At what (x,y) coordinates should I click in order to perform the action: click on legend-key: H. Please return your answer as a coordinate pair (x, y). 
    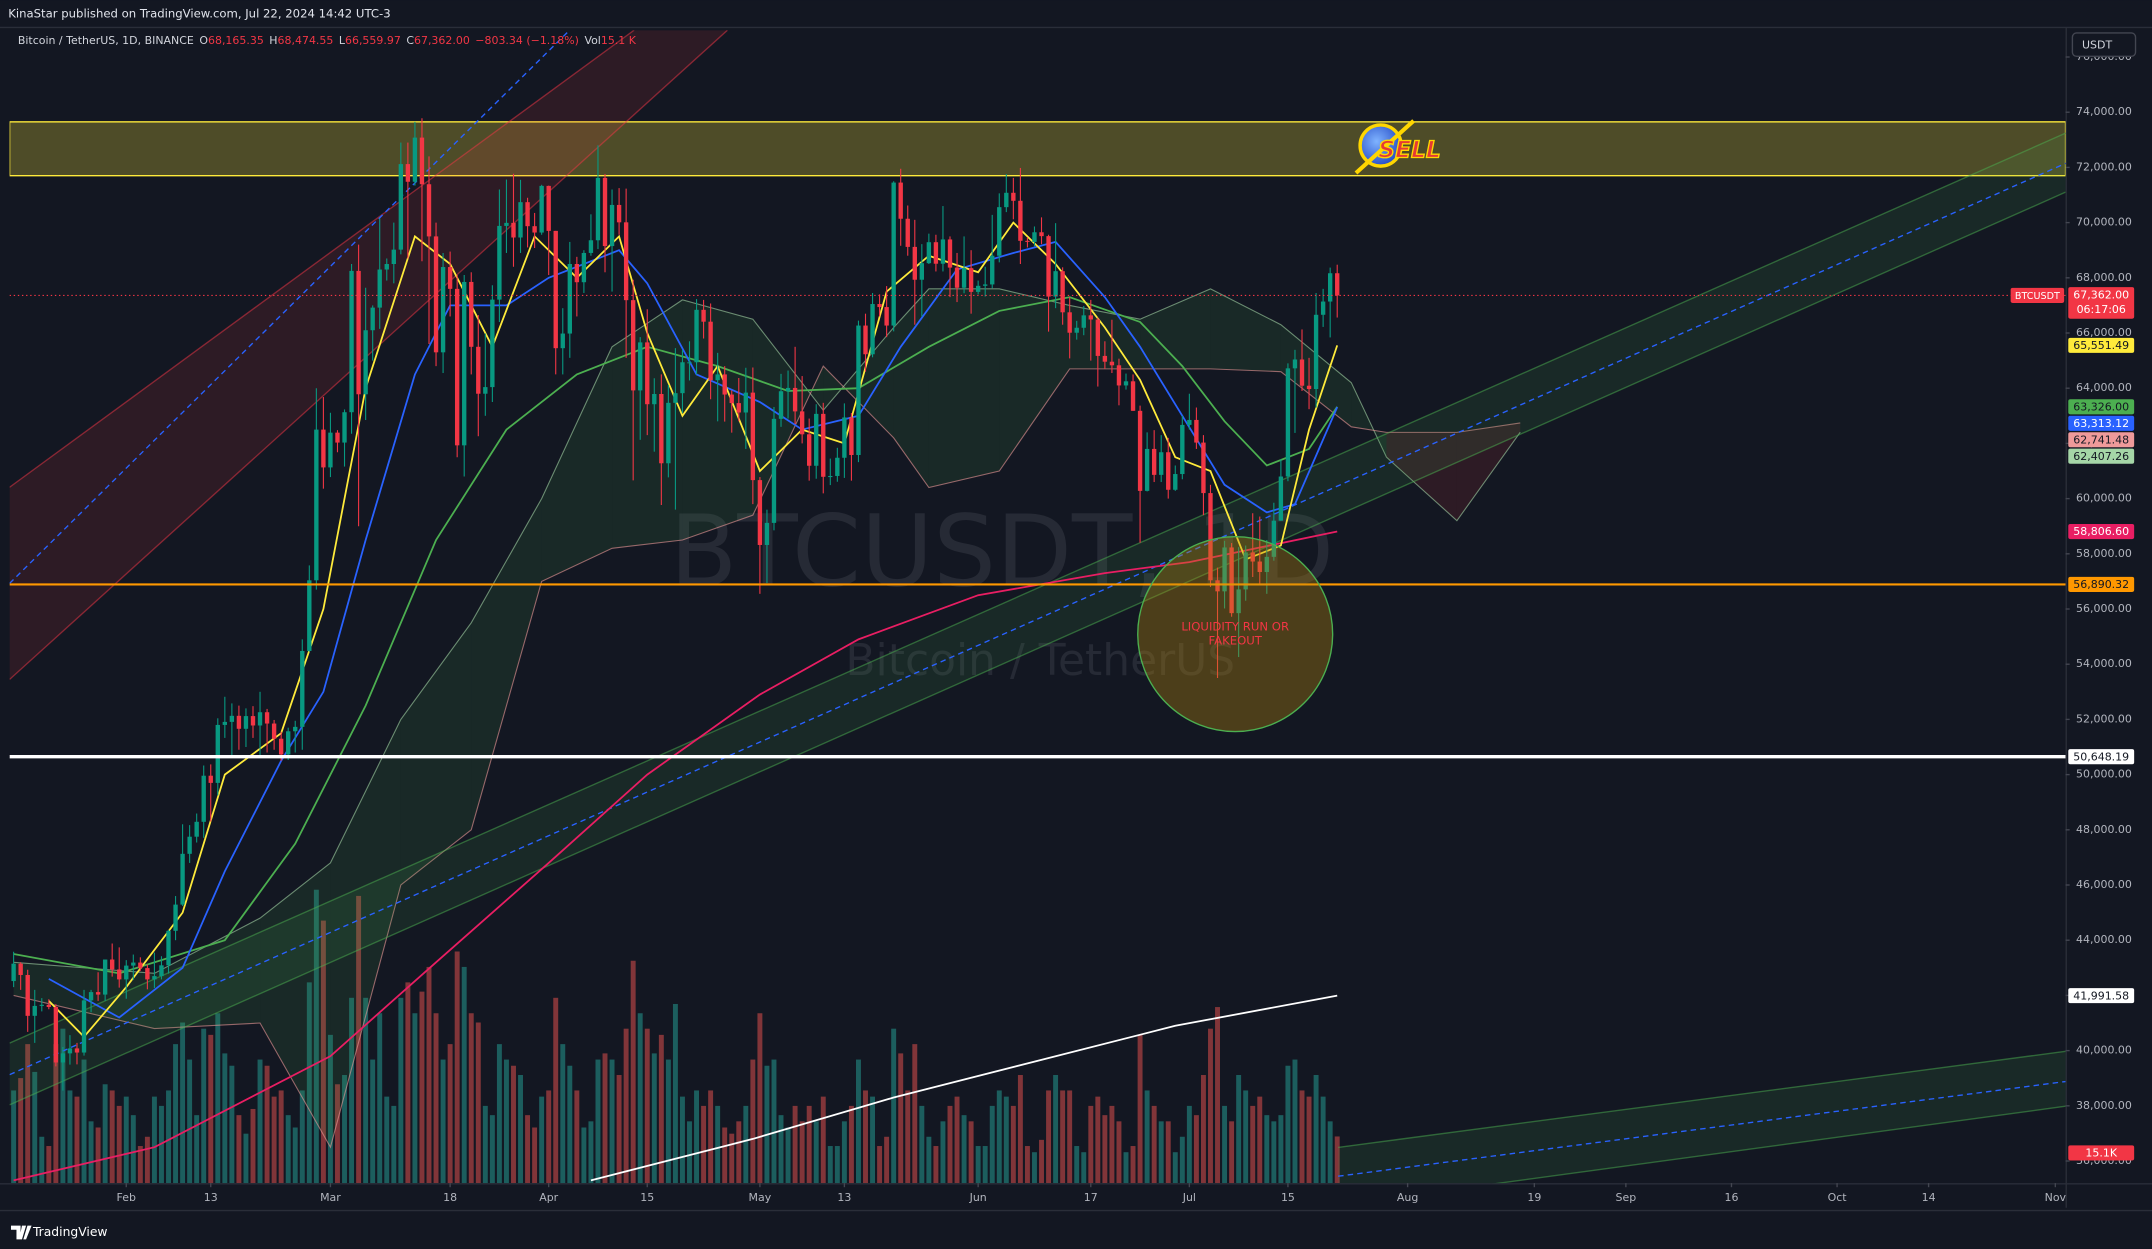
    Looking at the image, I should click on (273, 40).